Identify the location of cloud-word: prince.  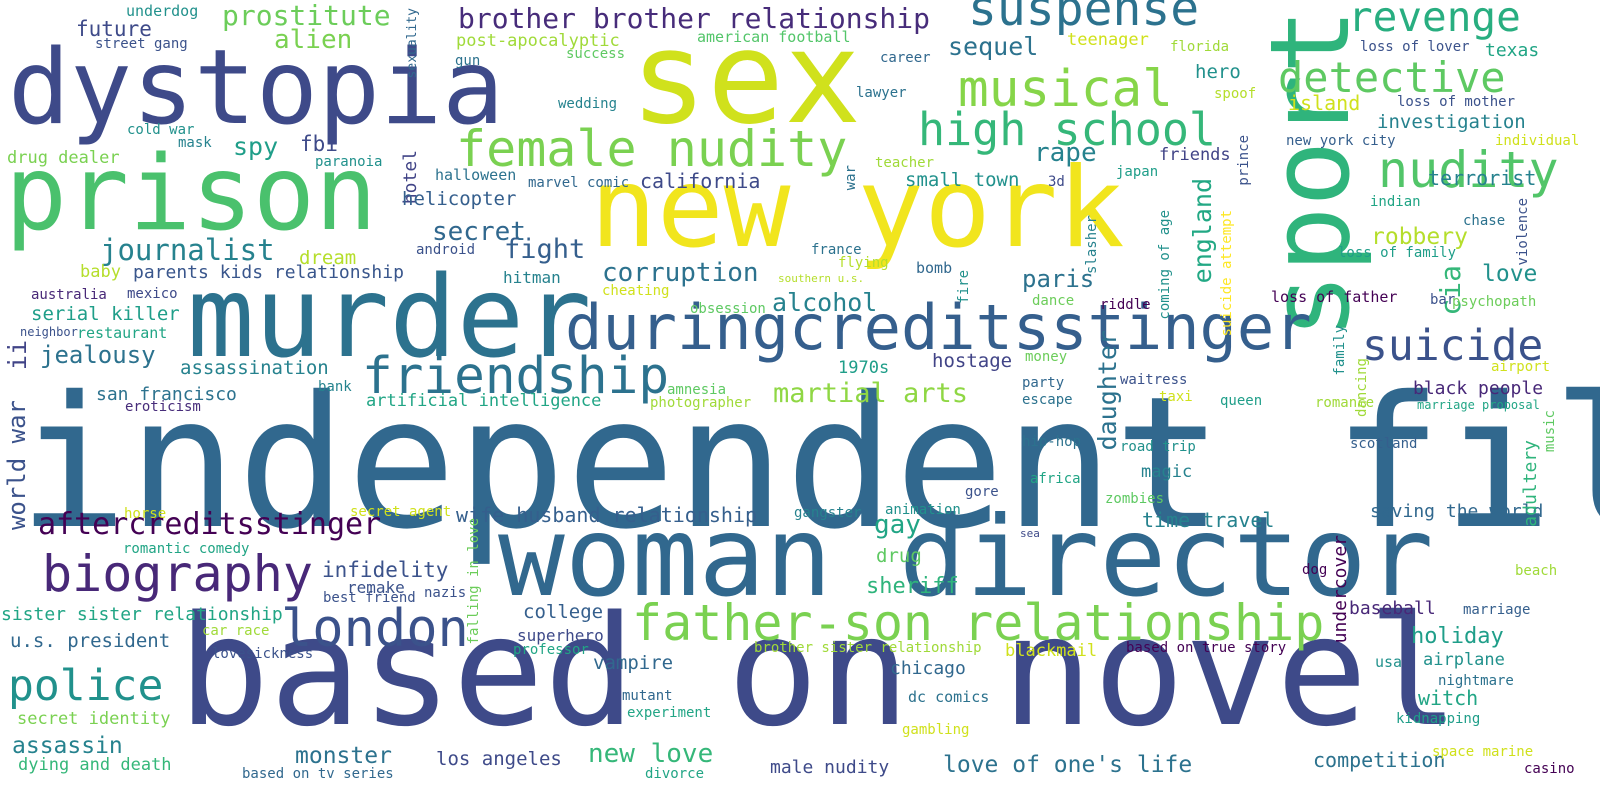
(1244, 160).